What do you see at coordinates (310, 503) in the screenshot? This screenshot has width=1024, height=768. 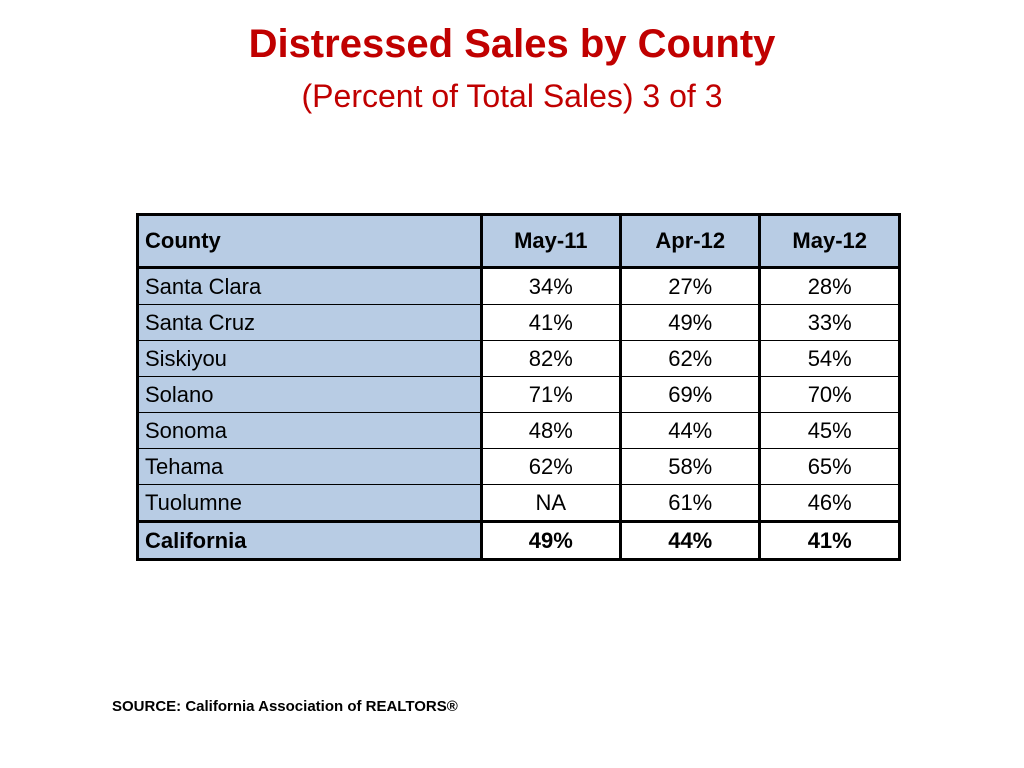 I see `county-cell: Tuolumne` at bounding box center [310, 503].